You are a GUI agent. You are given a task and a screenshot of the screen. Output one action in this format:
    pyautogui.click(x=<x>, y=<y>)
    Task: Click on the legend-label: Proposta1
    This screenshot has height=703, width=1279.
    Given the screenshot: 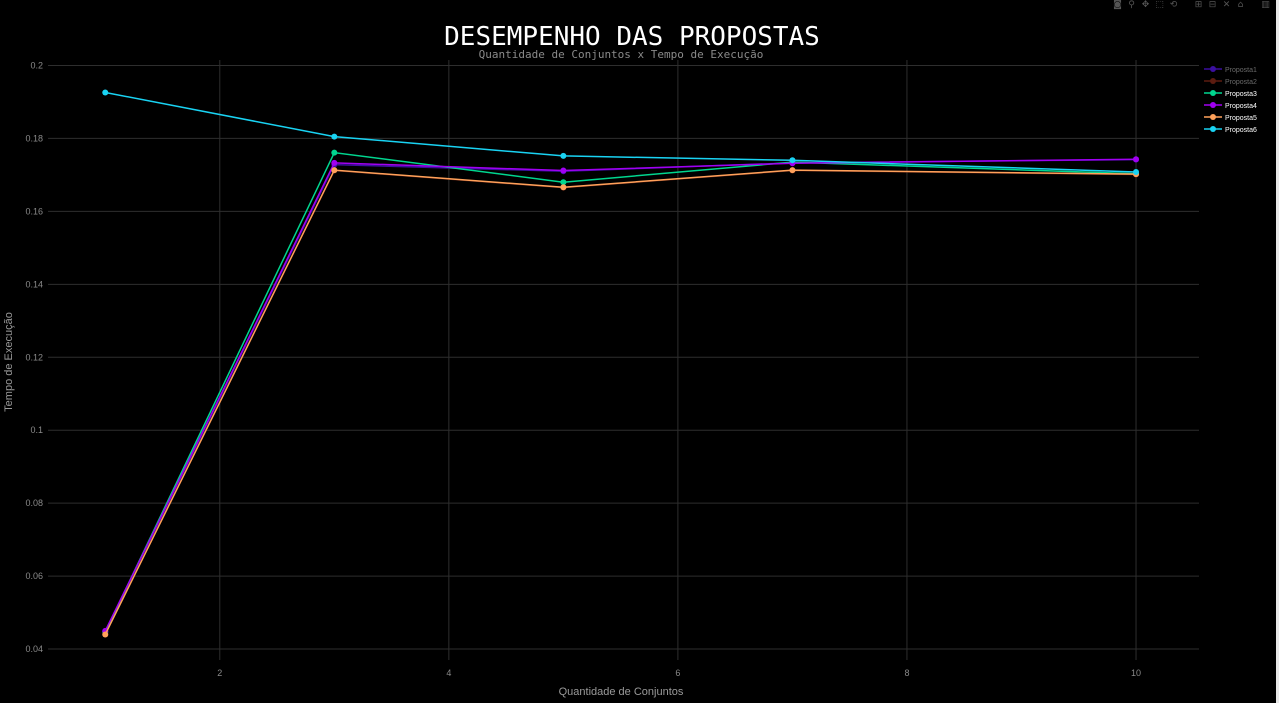 What is the action you would take?
    pyautogui.click(x=1241, y=70)
    